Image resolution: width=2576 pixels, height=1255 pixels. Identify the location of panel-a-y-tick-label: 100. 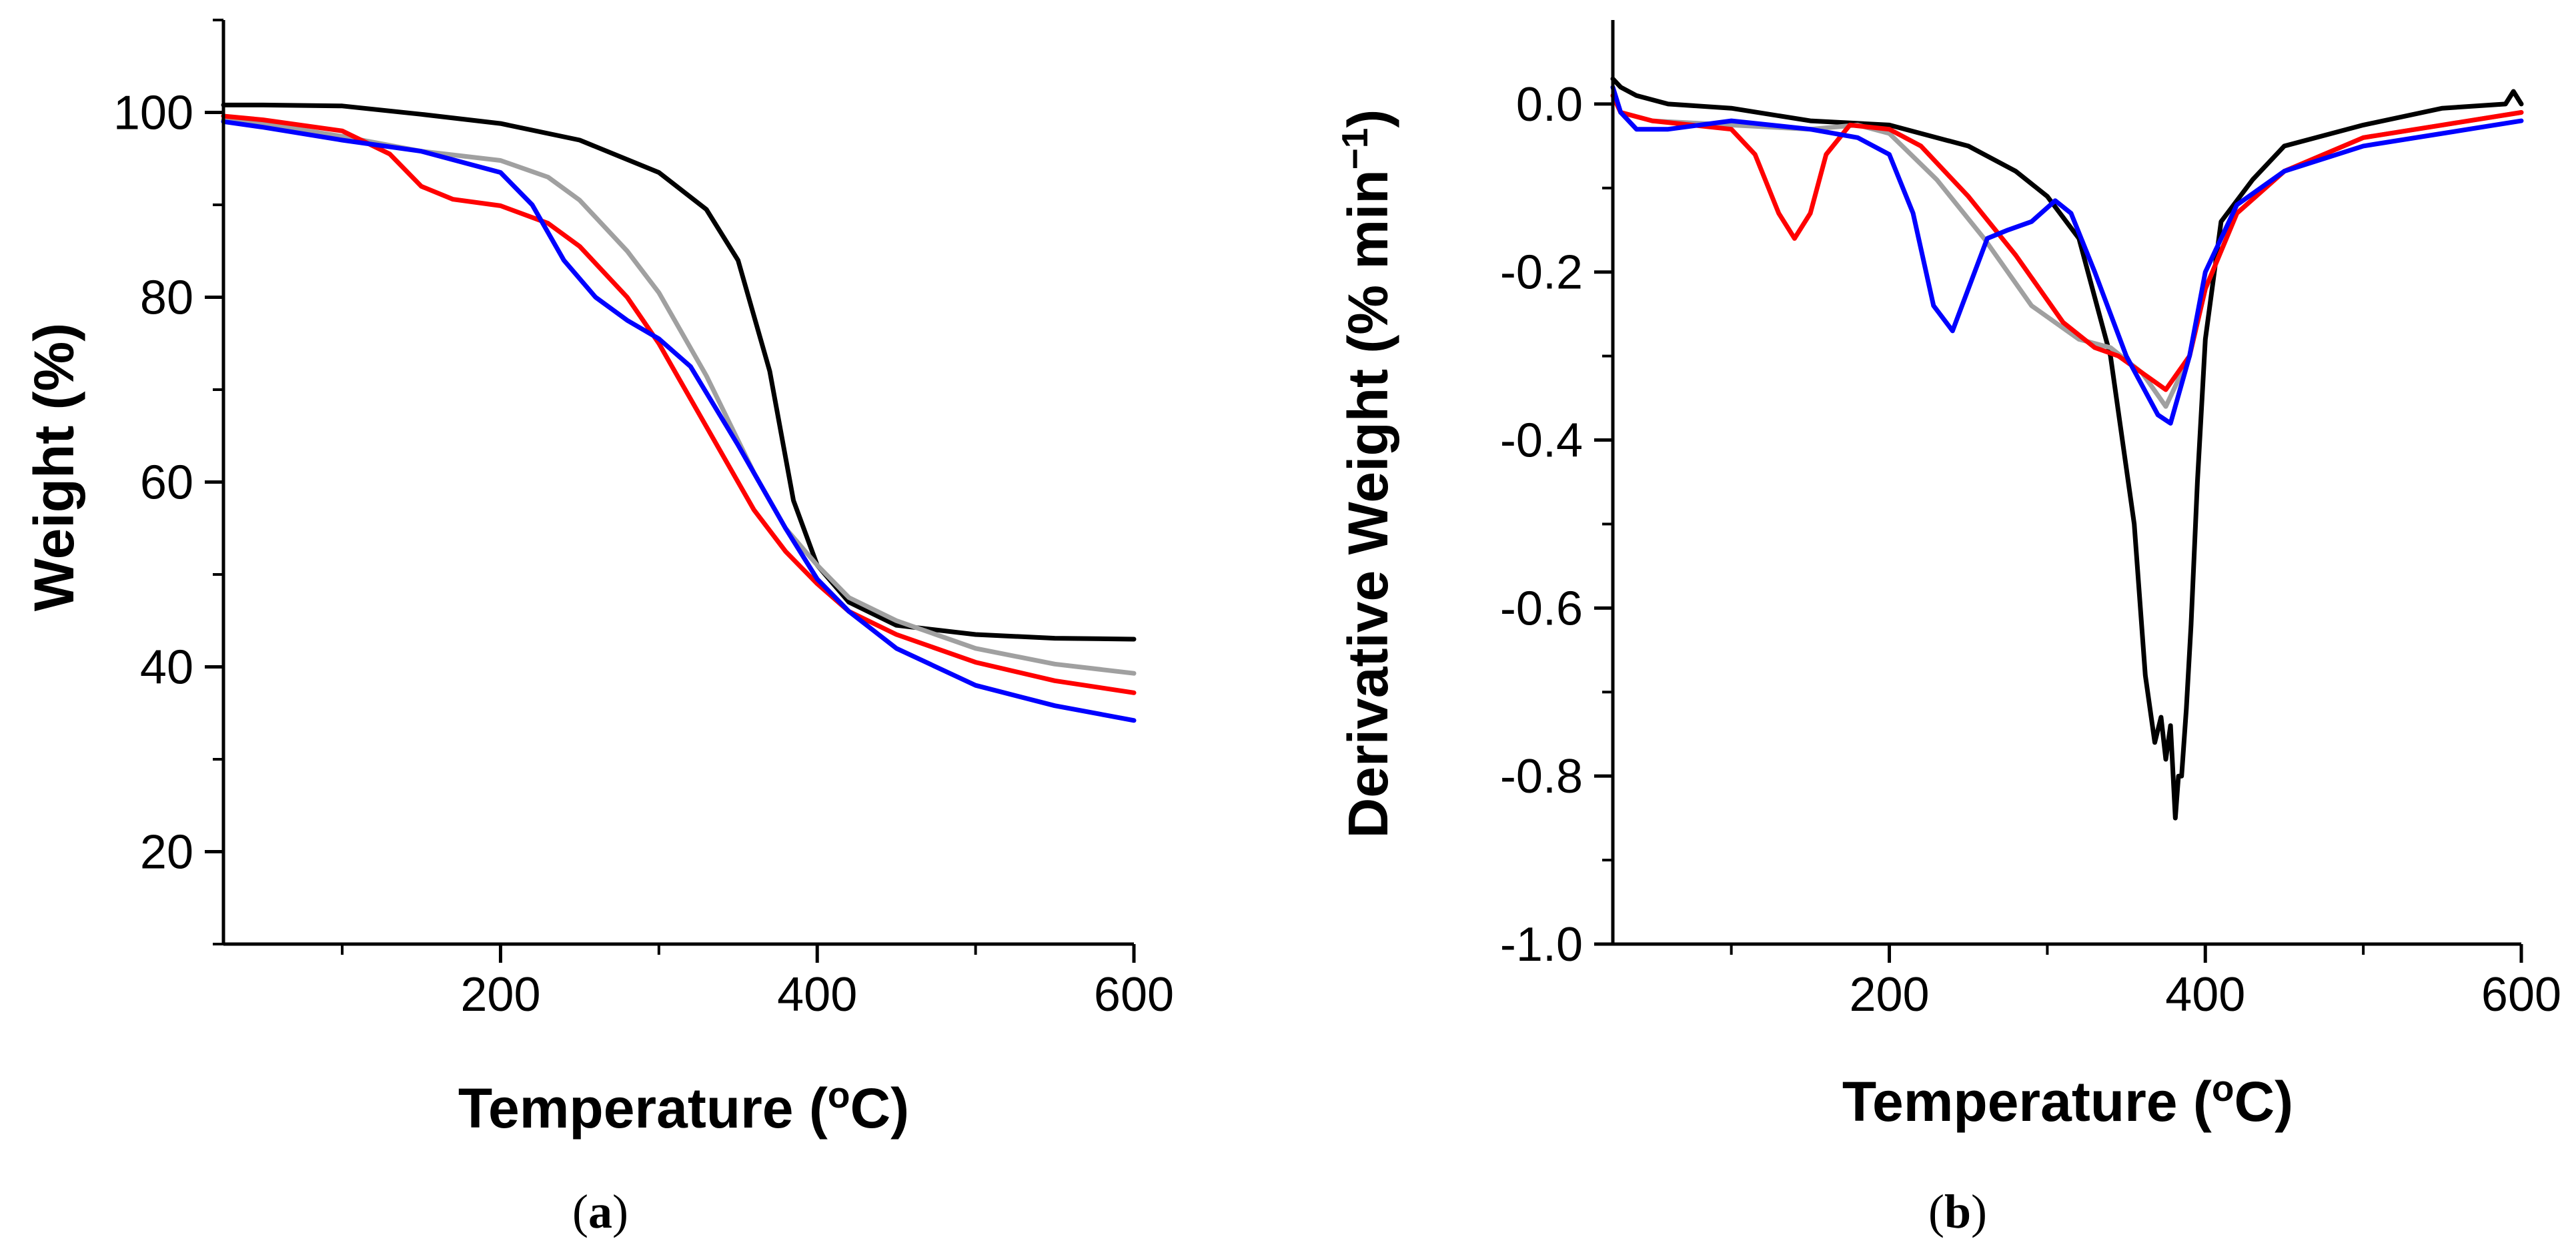
(153, 113).